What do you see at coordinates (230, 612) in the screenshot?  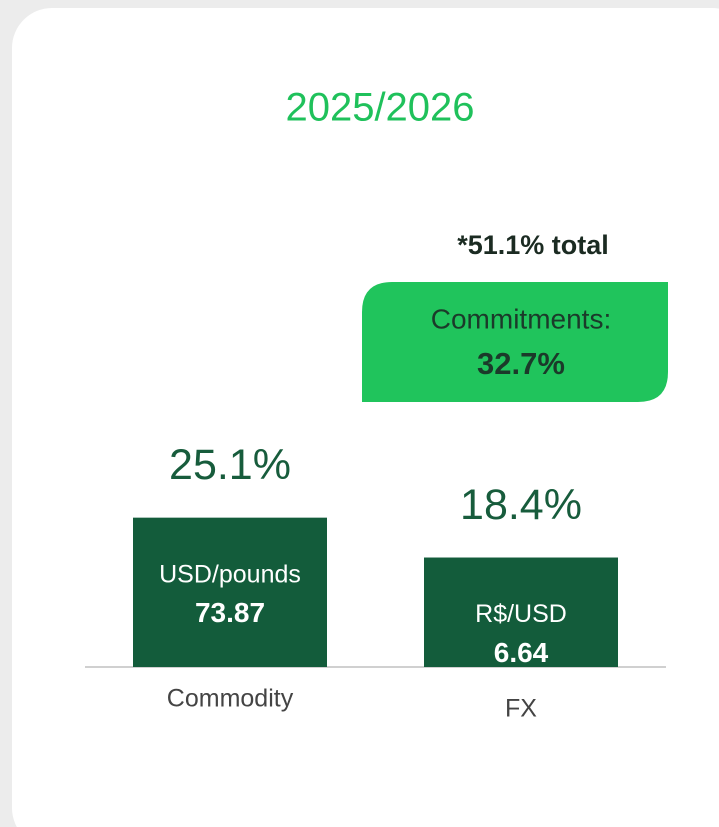 I see `bar-number: 73.87` at bounding box center [230, 612].